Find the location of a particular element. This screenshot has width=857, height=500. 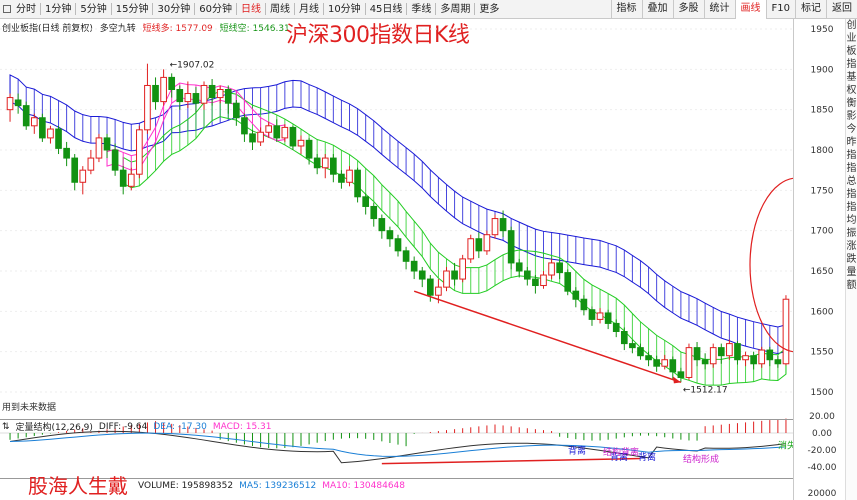

period-tab-7: 周线 is located at coordinates (279, 9).